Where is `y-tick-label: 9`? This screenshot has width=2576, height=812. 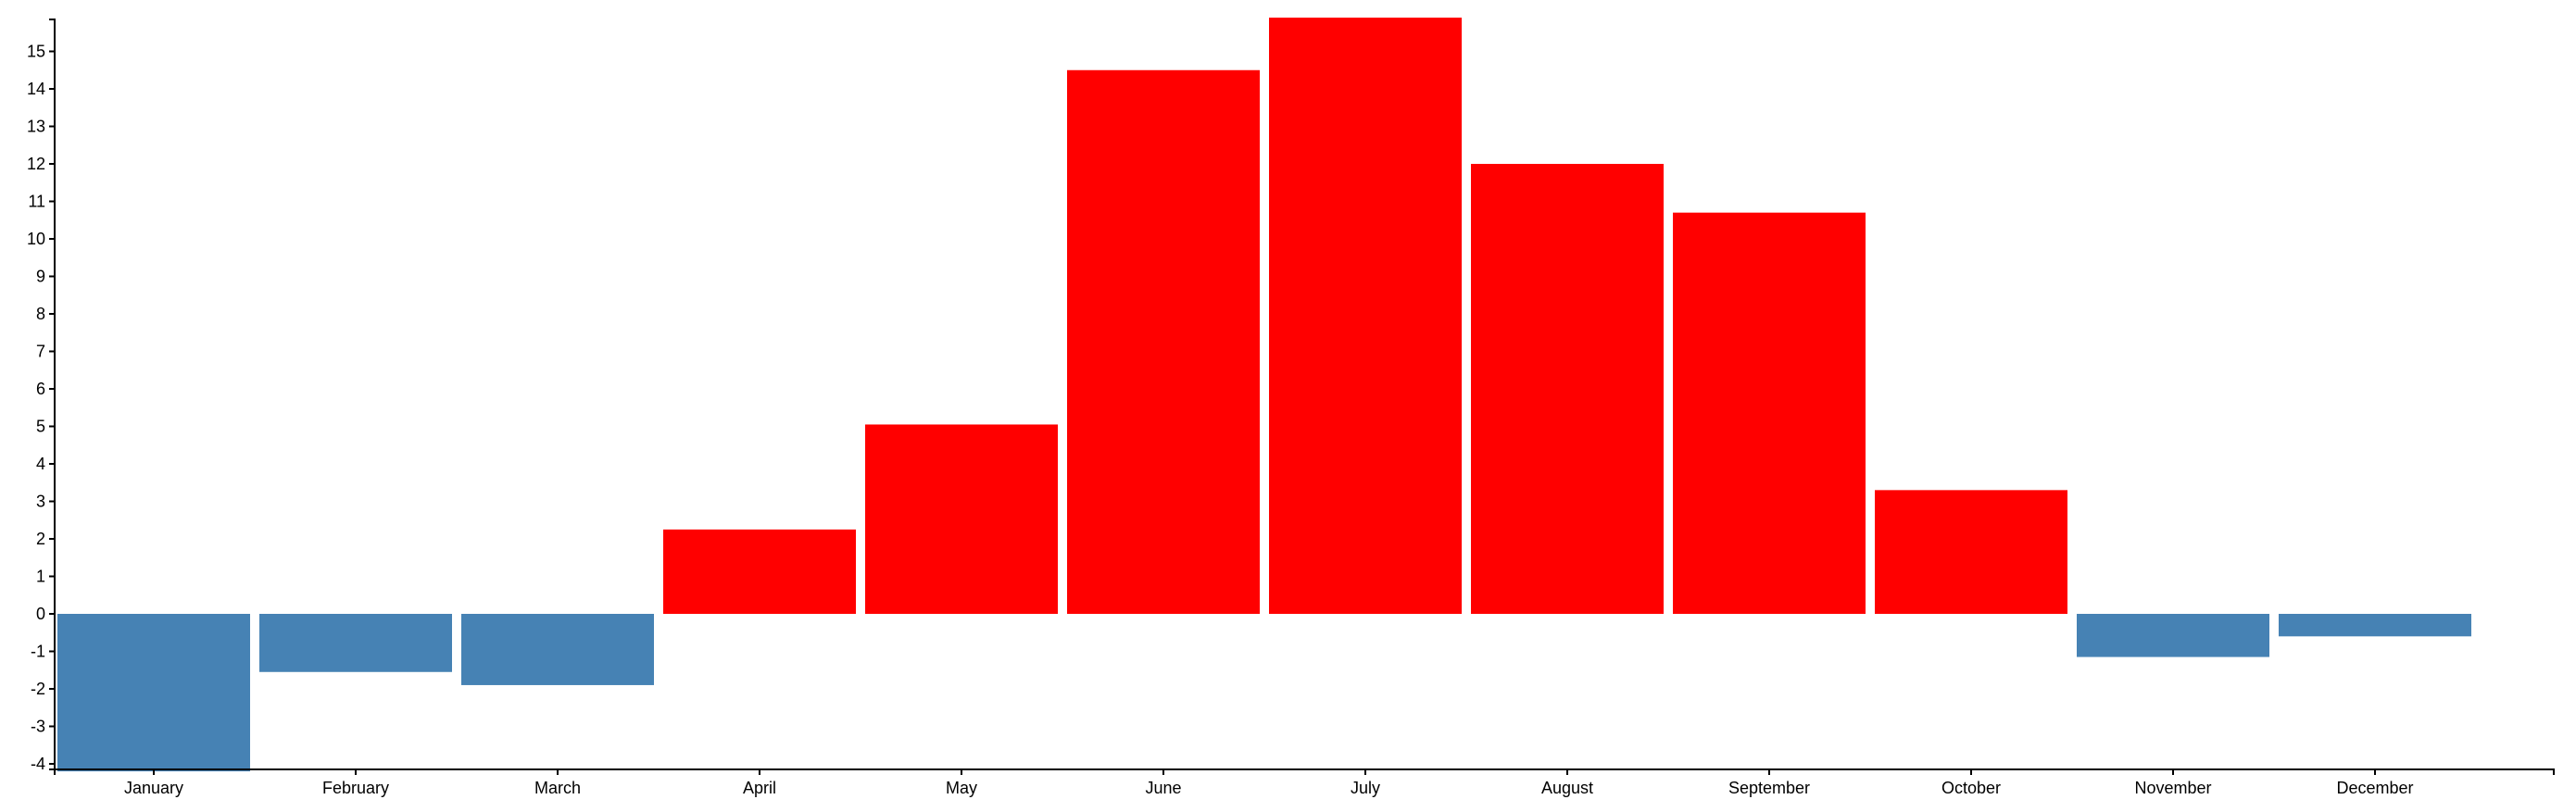
y-tick-label: 9 is located at coordinates (40, 277).